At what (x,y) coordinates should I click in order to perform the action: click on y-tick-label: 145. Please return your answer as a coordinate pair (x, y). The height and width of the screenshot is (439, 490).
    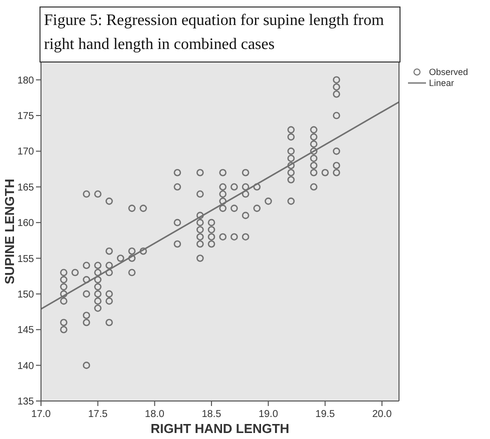
    Looking at the image, I should click on (25, 330).